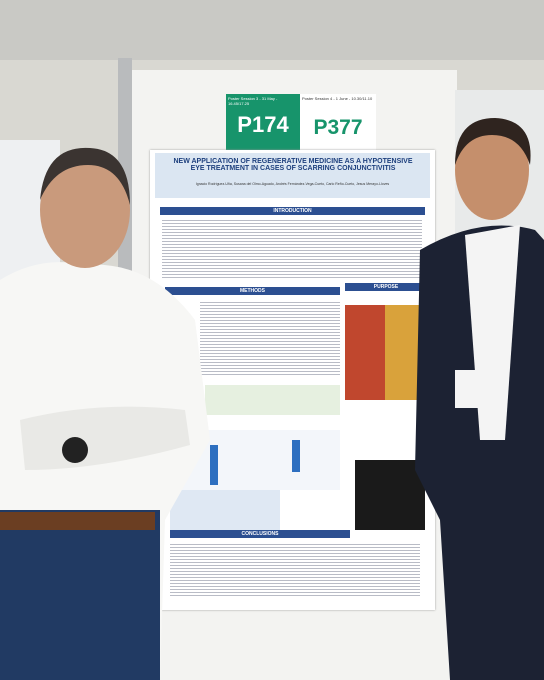  Describe the element at coordinates (492, 170) in the screenshot. I see `right-head` at that location.